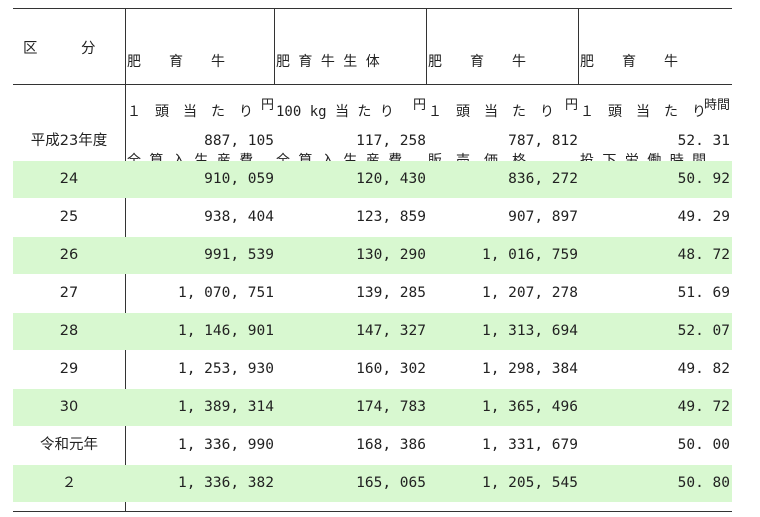 Image resolution: width=760 pixels, height=517 pixels. What do you see at coordinates (190, 111) in the screenshot?
I see `header-col1-line2: １ 頭 当 た り` at bounding box center [190, 111].